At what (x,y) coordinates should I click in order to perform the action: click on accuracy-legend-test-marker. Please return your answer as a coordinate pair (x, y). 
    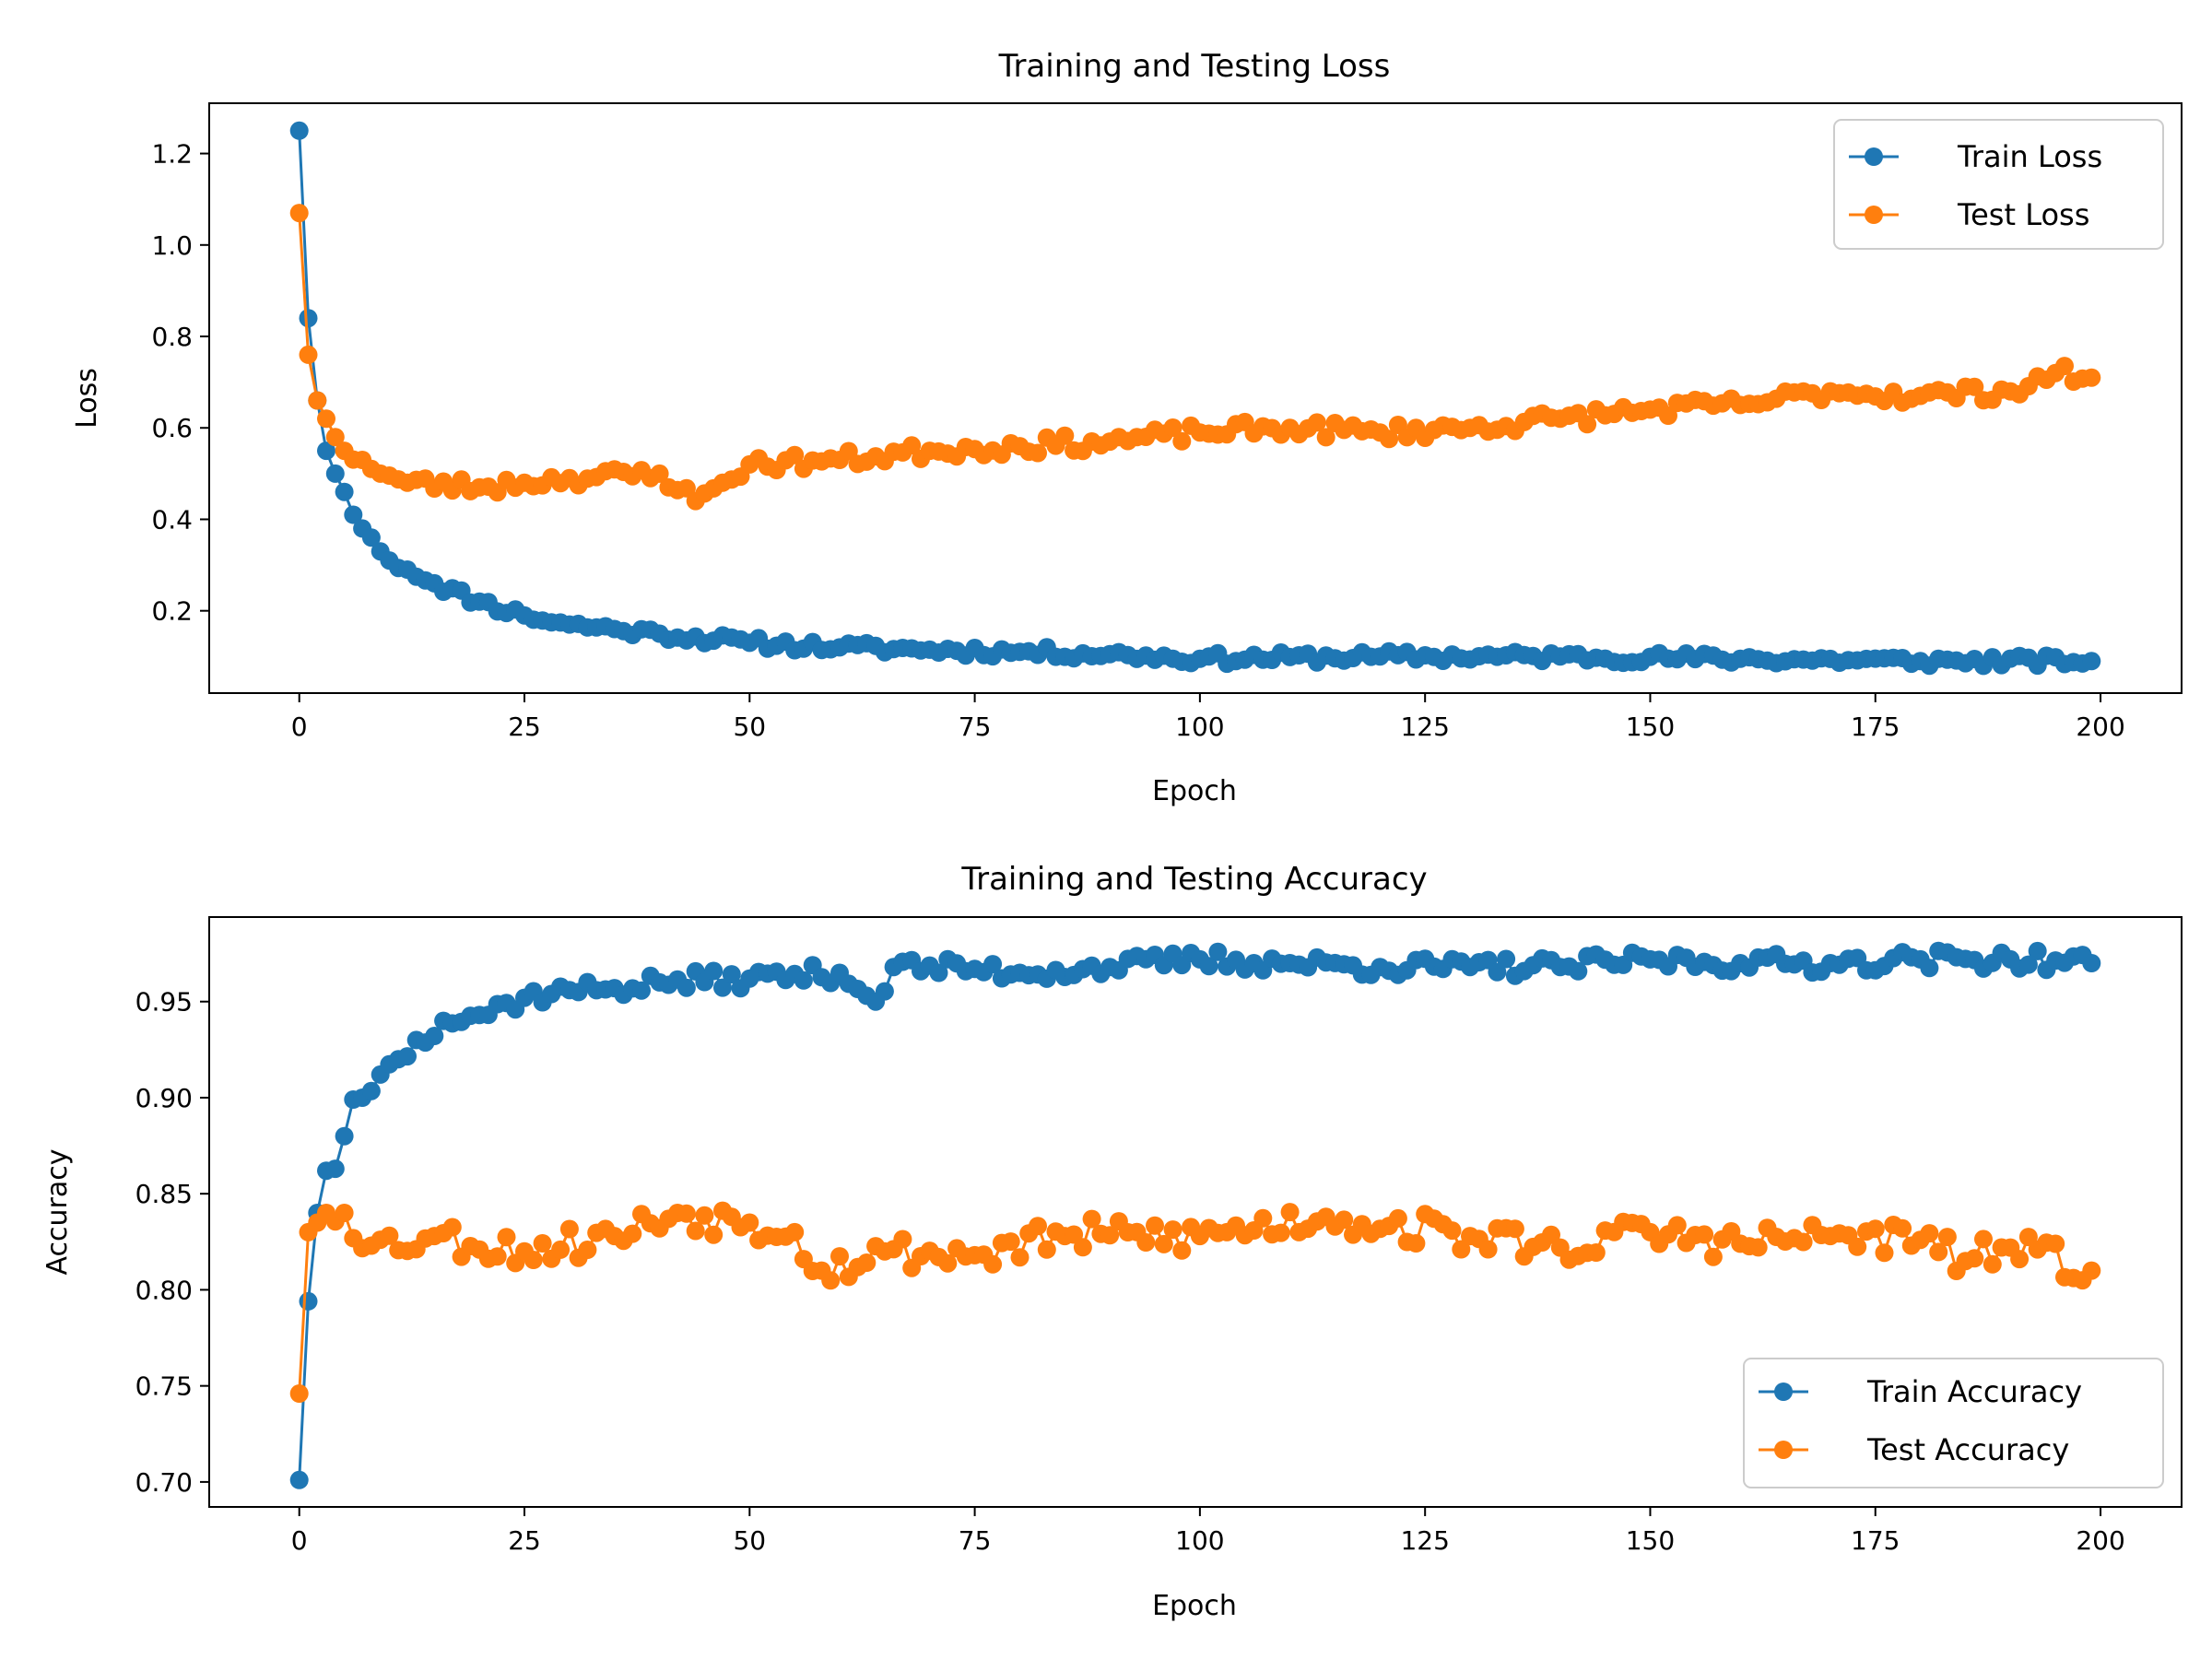
    Looking at the image, I should click on (1783, 1450).